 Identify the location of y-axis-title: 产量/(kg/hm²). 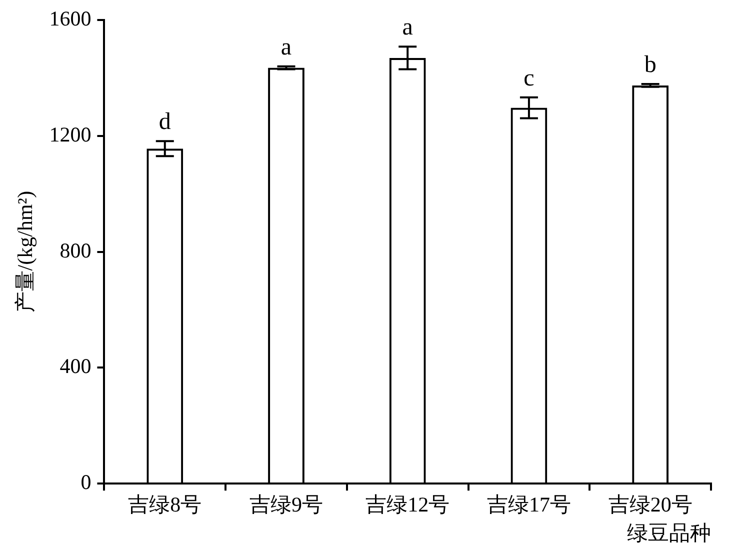
(25, 251).